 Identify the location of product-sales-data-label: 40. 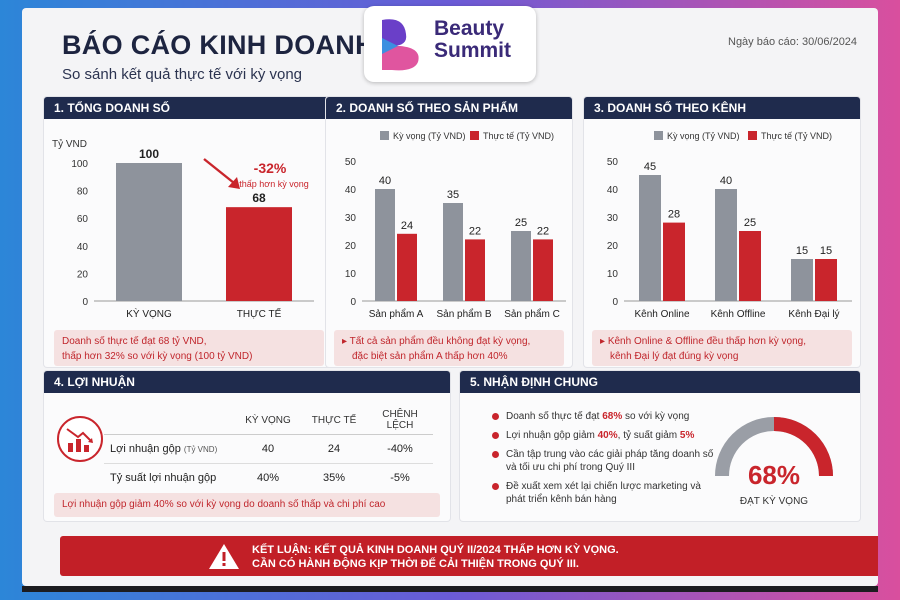
(385, 181).